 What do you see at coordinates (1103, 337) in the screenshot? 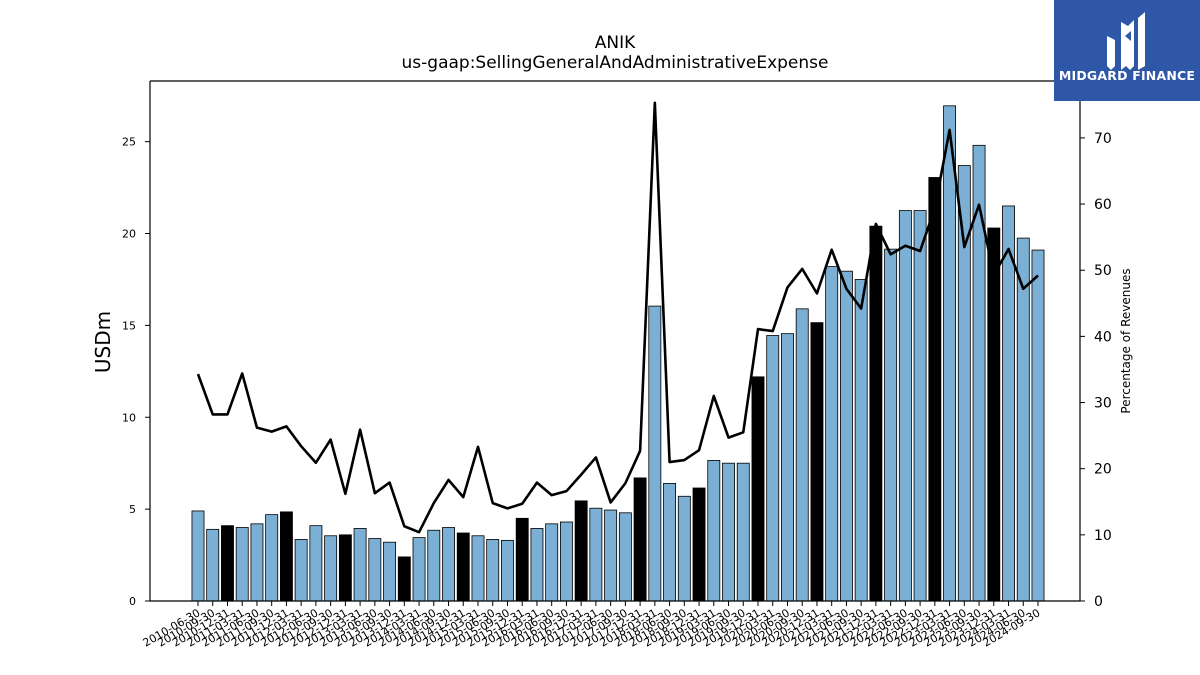
I see `y2-tick-label: 40` at bounding box center [1103, 337].